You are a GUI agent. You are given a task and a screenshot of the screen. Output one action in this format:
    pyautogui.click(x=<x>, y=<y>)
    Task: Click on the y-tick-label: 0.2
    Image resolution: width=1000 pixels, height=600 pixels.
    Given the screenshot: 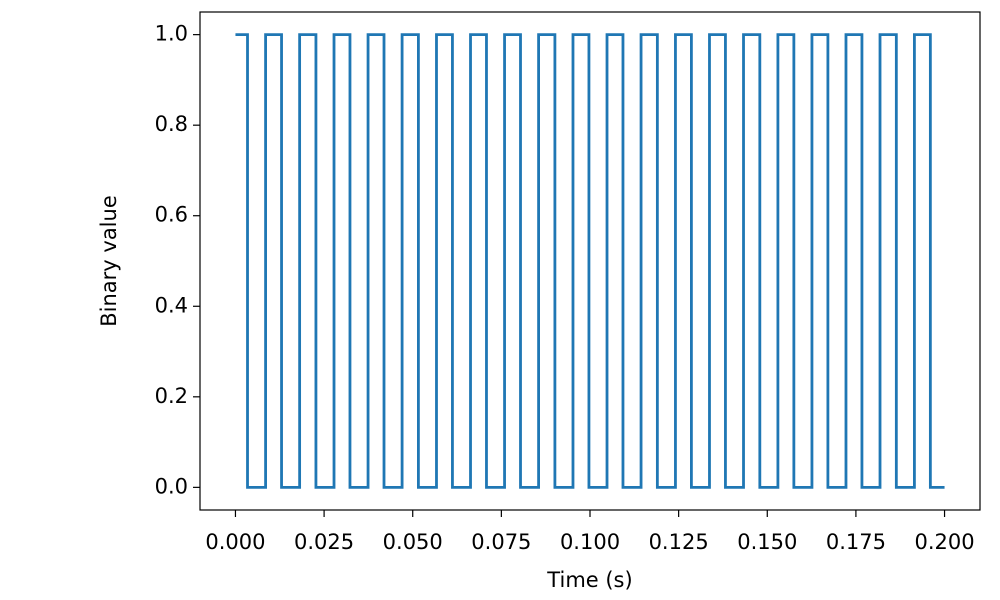 What is the action you would take?
    pyautogui.click(x=171, y=396)
    